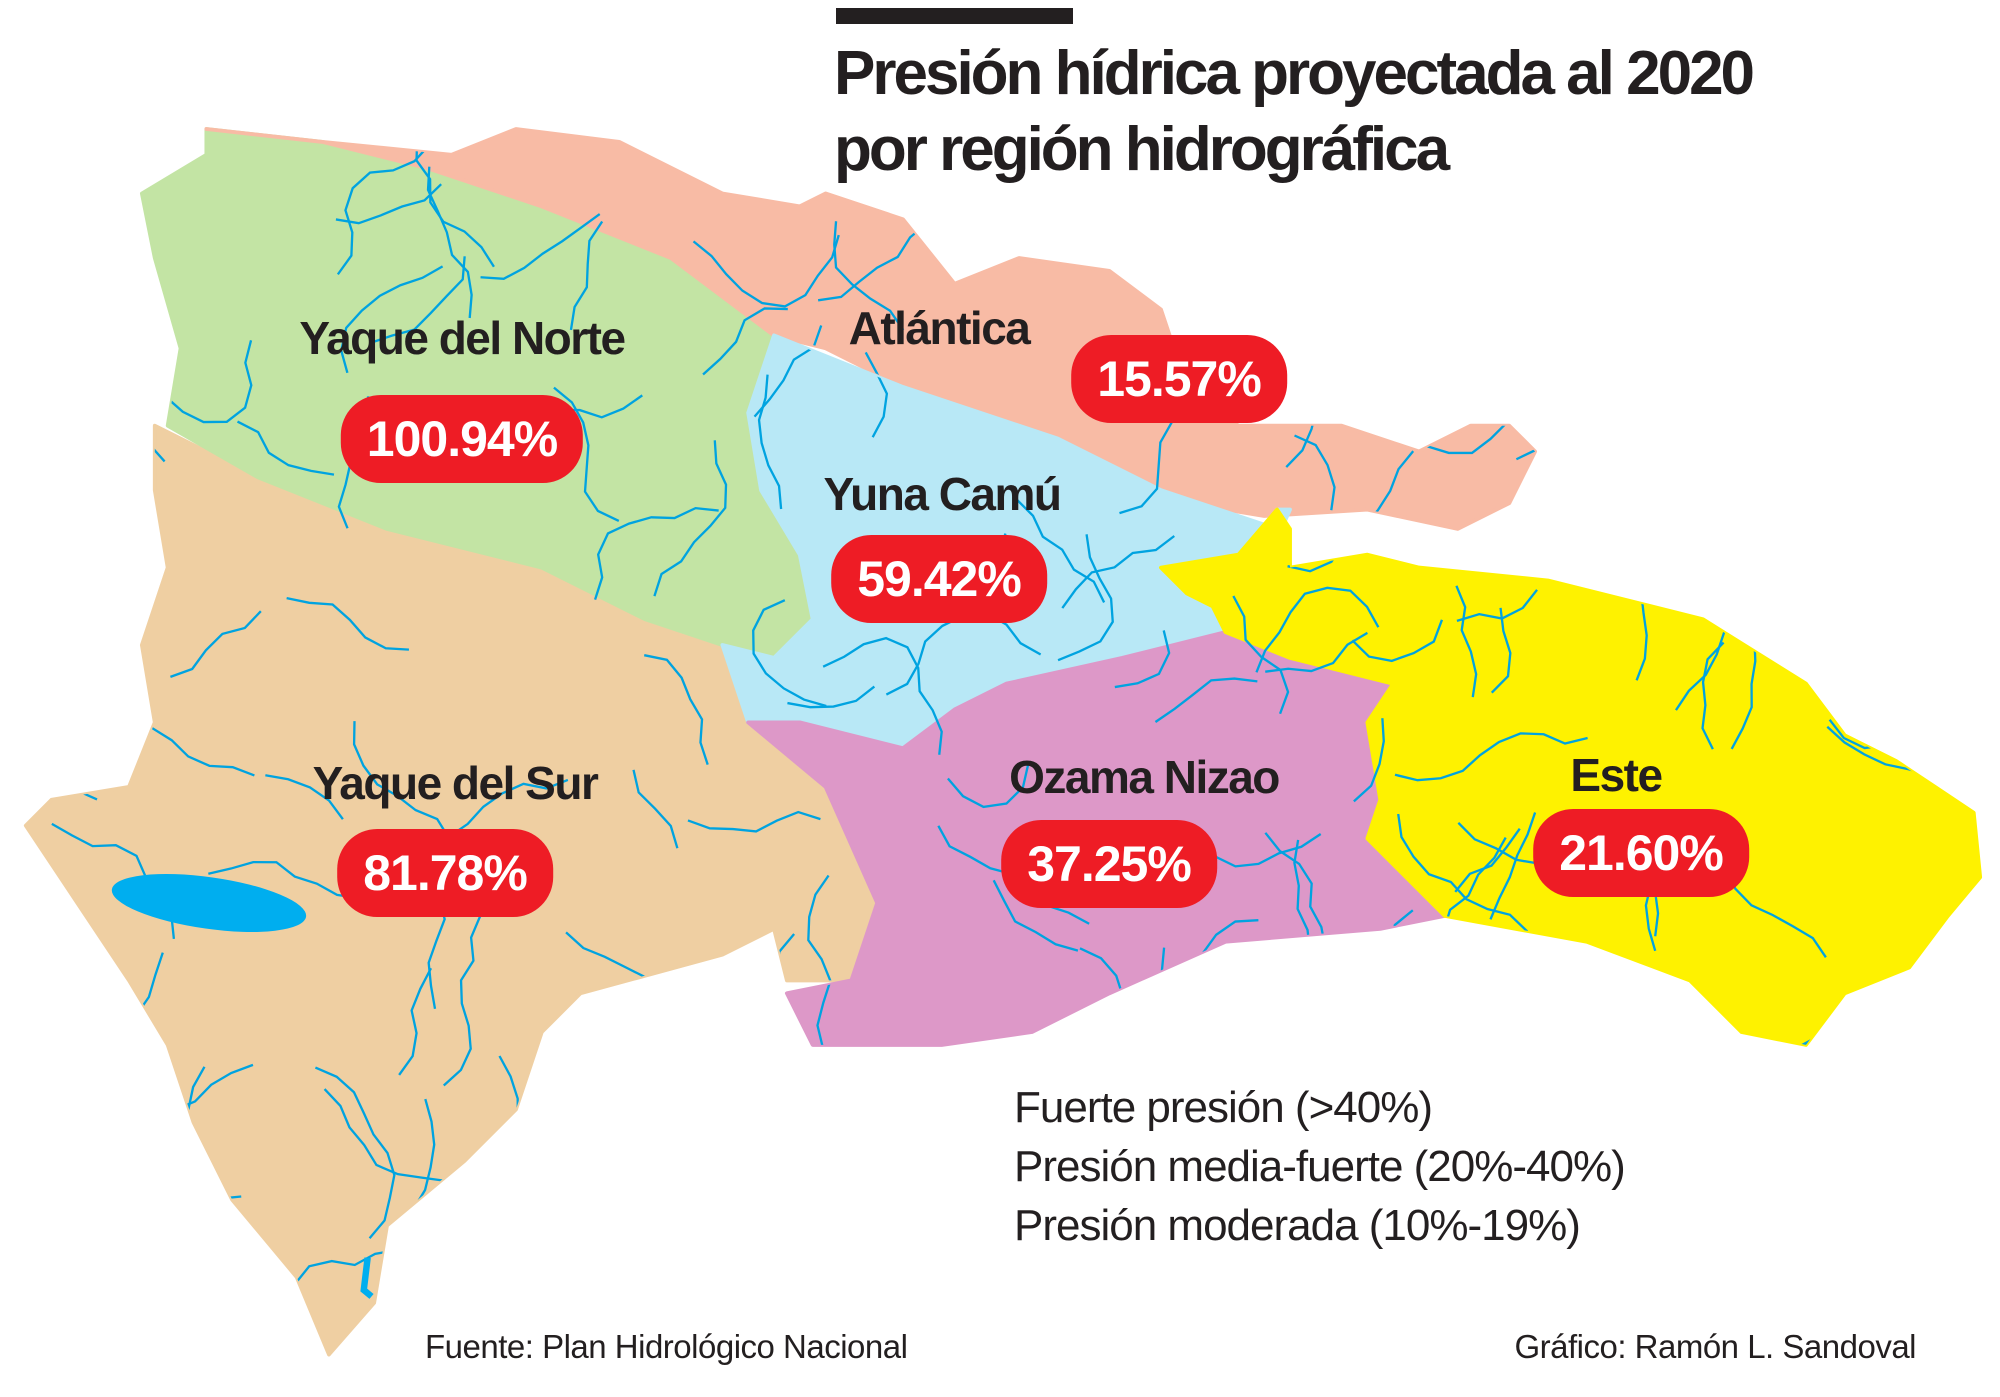 This screenshot has width=2000, height=1397. What do you see at coordinates (939, 328) in the screenshot?
I see `region-label-atlantica: Atlántica` at bounding box center [939, 328].